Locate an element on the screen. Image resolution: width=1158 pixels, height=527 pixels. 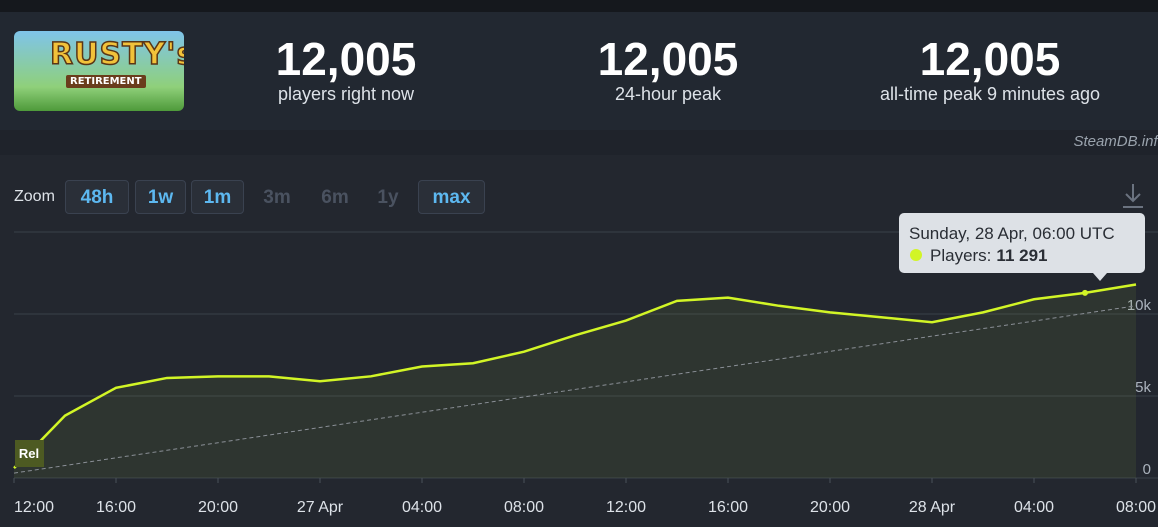
y-tick-label: 5k is located at coordinates (1143, 387).